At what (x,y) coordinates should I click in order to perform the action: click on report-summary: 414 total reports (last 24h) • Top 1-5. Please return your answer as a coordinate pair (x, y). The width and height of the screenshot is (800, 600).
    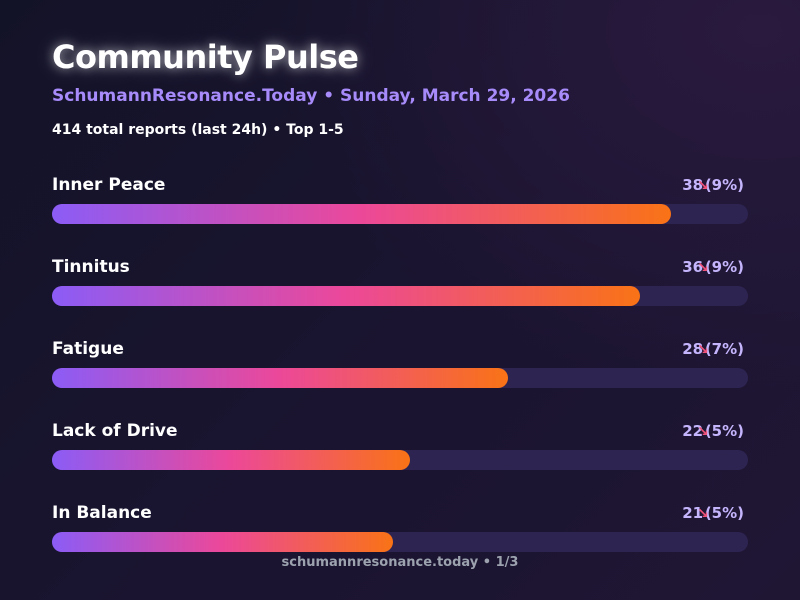
    Looking at the image, I should click on (198, 130).